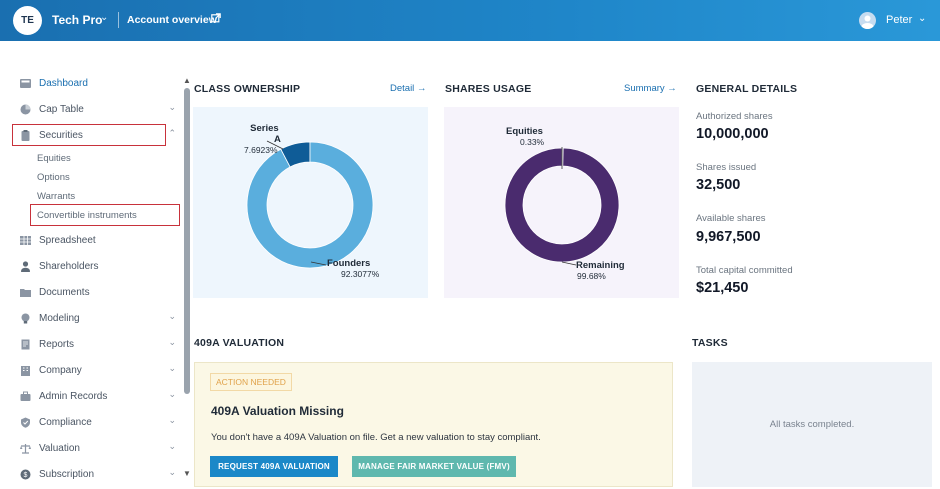 Image resolution: width=940 pixels, height=489 pixels. I want to click on company-avatar: TE, so click(27, 20).